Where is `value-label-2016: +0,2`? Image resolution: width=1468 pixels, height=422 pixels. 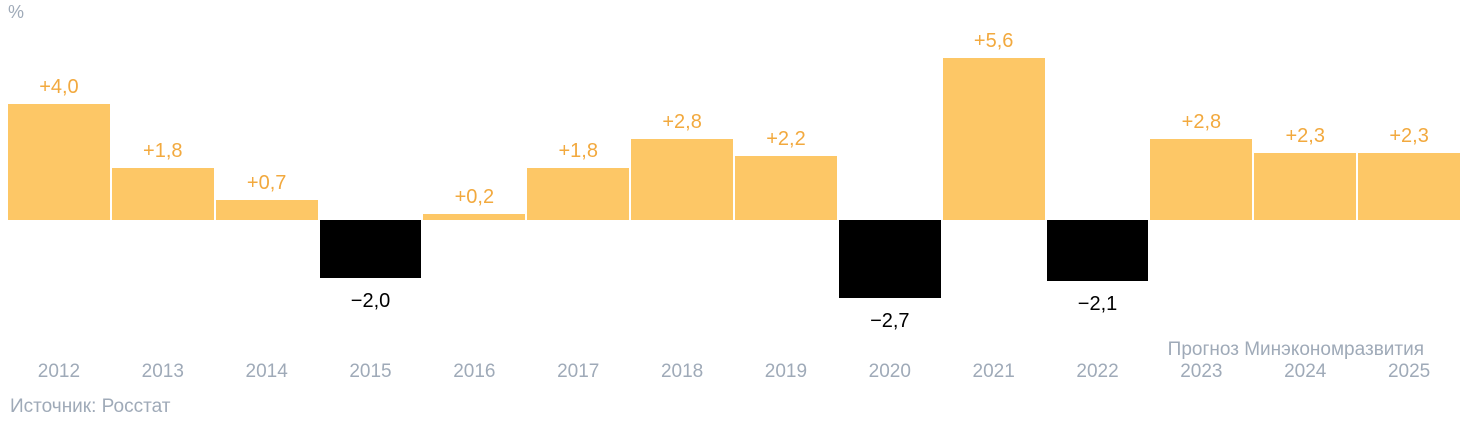 value-label-2016: +0,2 is located at coordinates (474, 197).